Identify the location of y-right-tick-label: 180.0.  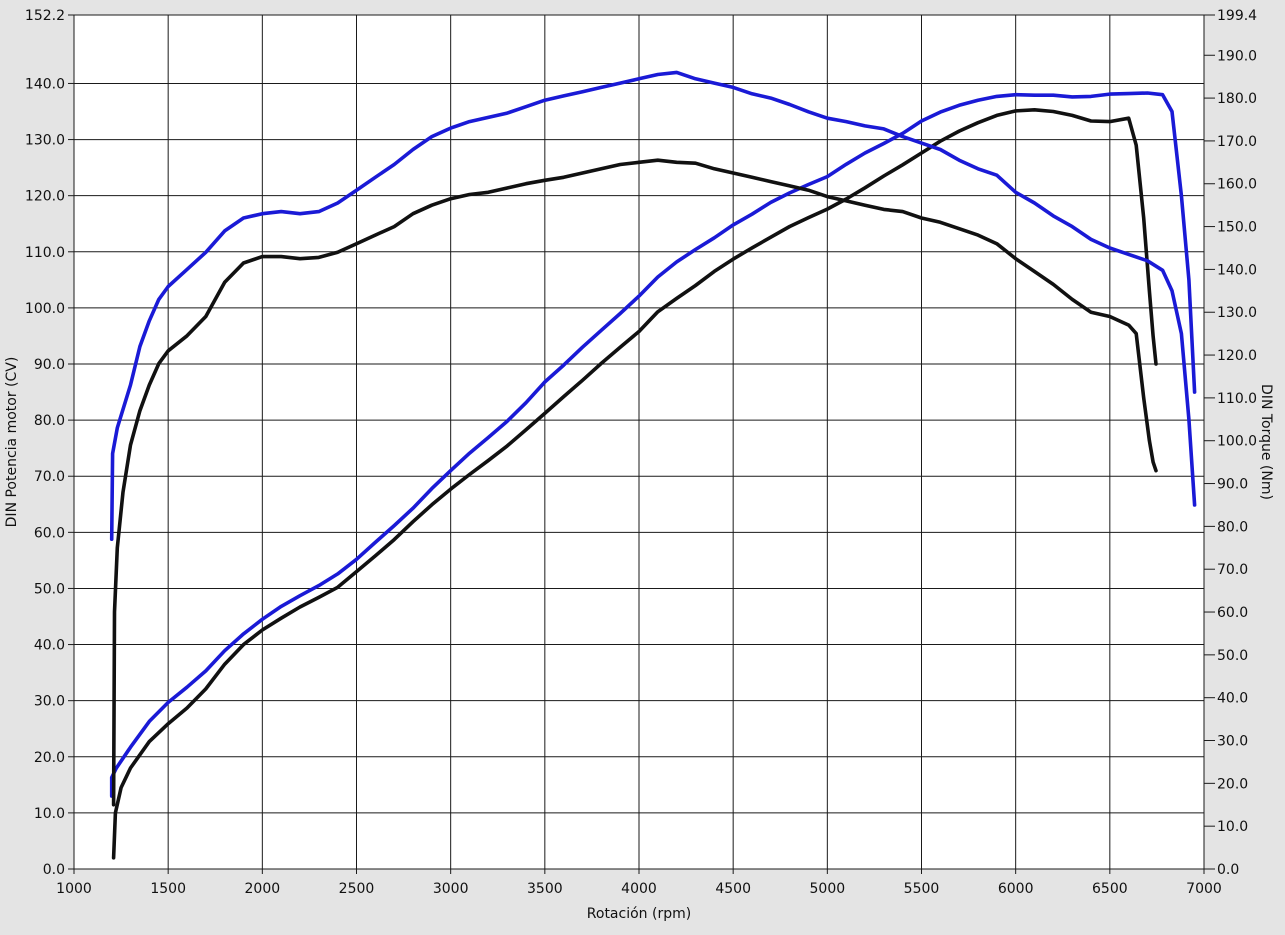
(1237, 99).